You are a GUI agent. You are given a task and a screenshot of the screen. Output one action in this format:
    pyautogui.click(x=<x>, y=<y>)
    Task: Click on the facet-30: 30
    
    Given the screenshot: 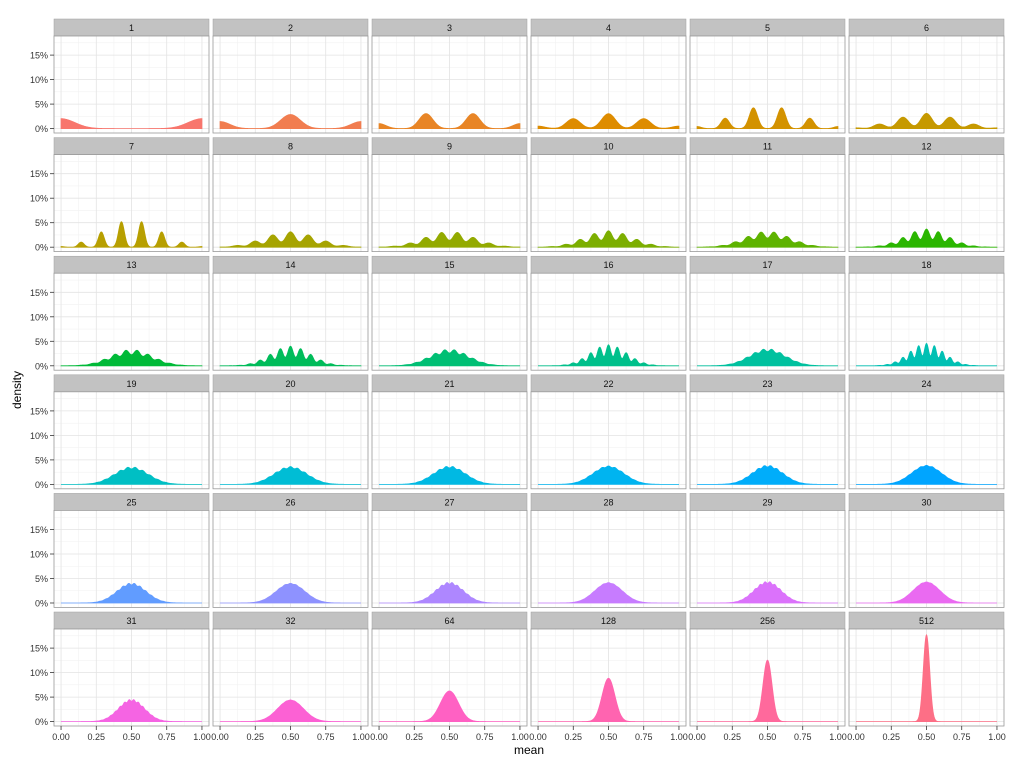 What is the action you would take?
    pyautogui.click(x=926, y=550)
    